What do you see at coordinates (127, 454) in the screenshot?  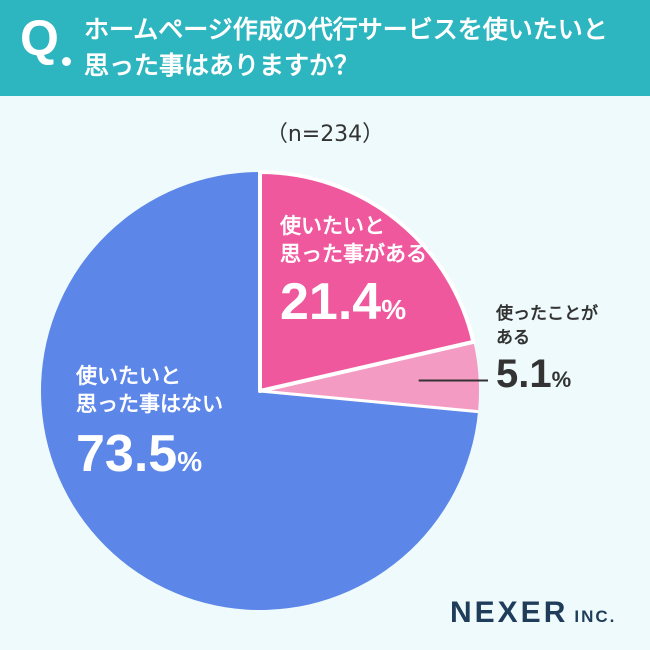 I see `slice-value: 73.5` at bounding box center [127, 454].